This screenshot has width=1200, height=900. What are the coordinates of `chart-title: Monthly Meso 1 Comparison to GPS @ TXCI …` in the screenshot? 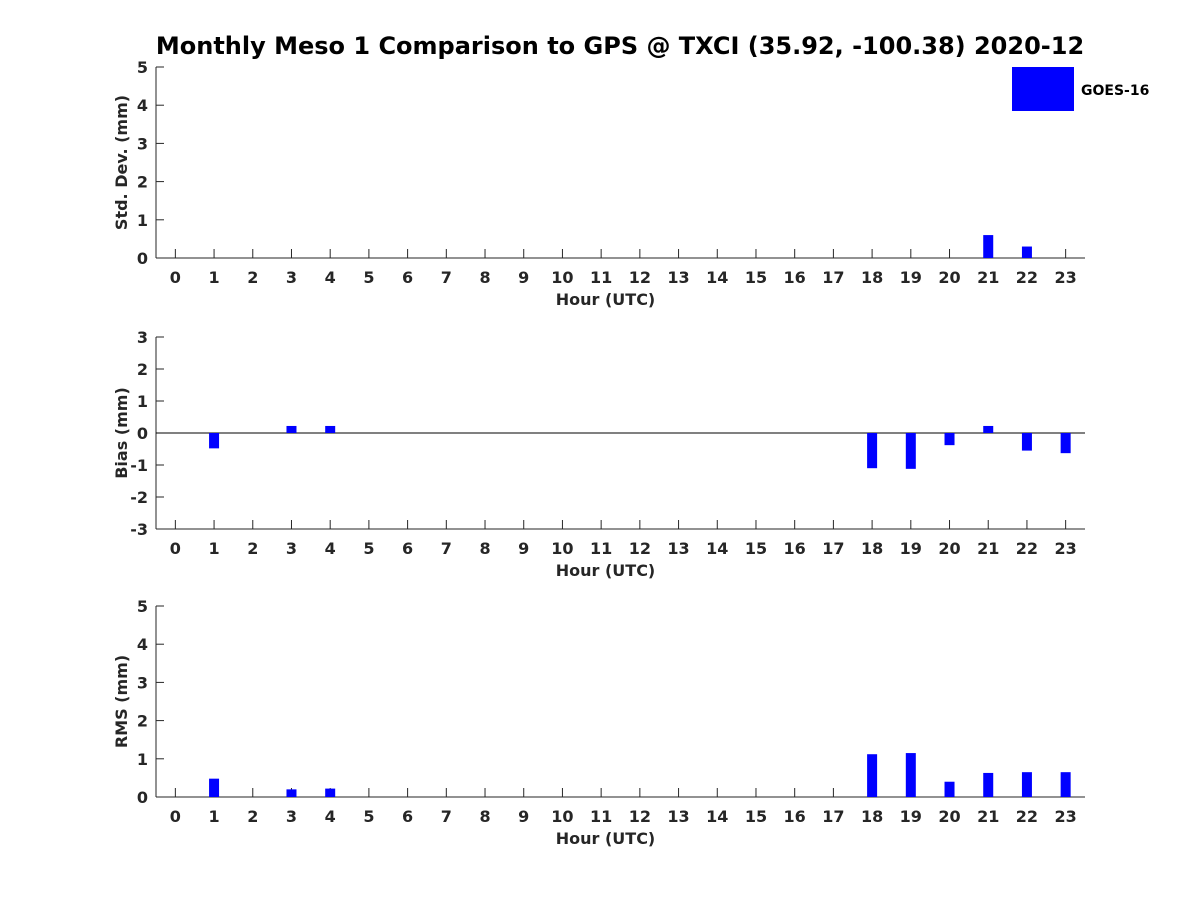 It's located at (620, 46).